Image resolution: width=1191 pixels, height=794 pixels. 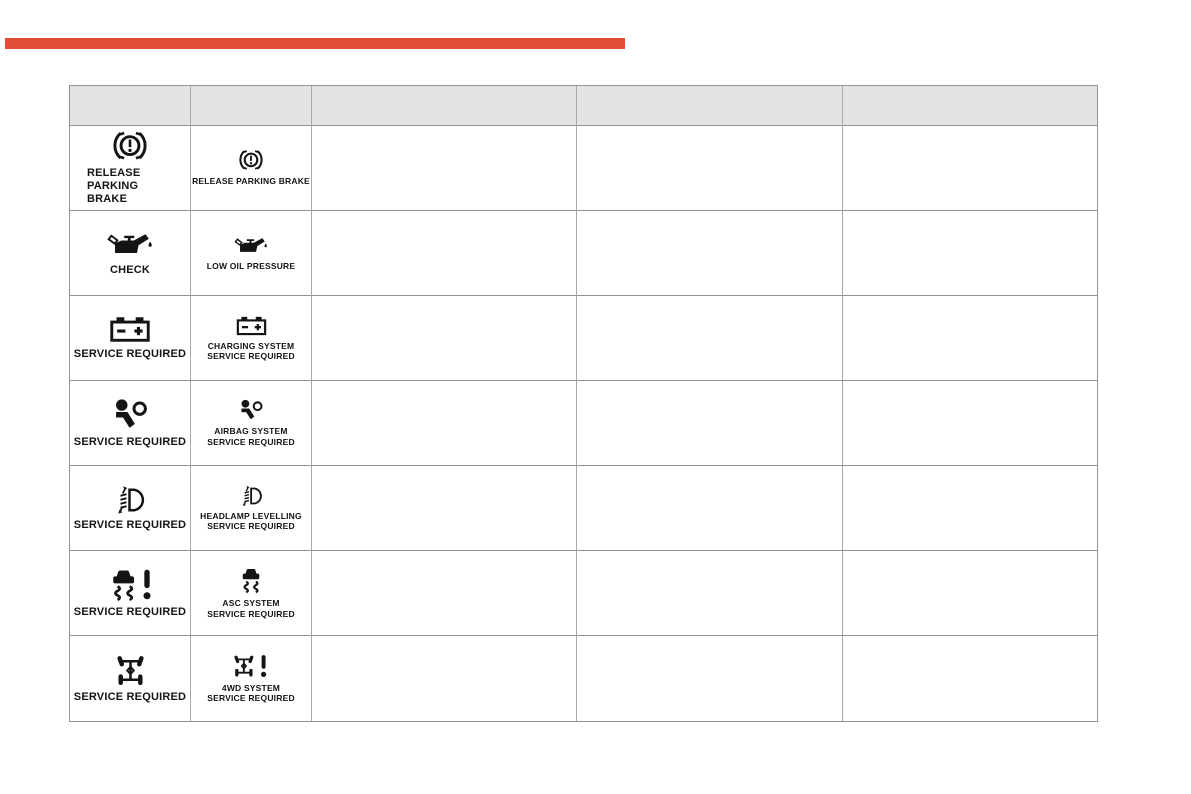 I want to click on lamp-small-cell: HEADLAMP LEVELLING SERVICE REQUIRED, so click(x=251, y=508).